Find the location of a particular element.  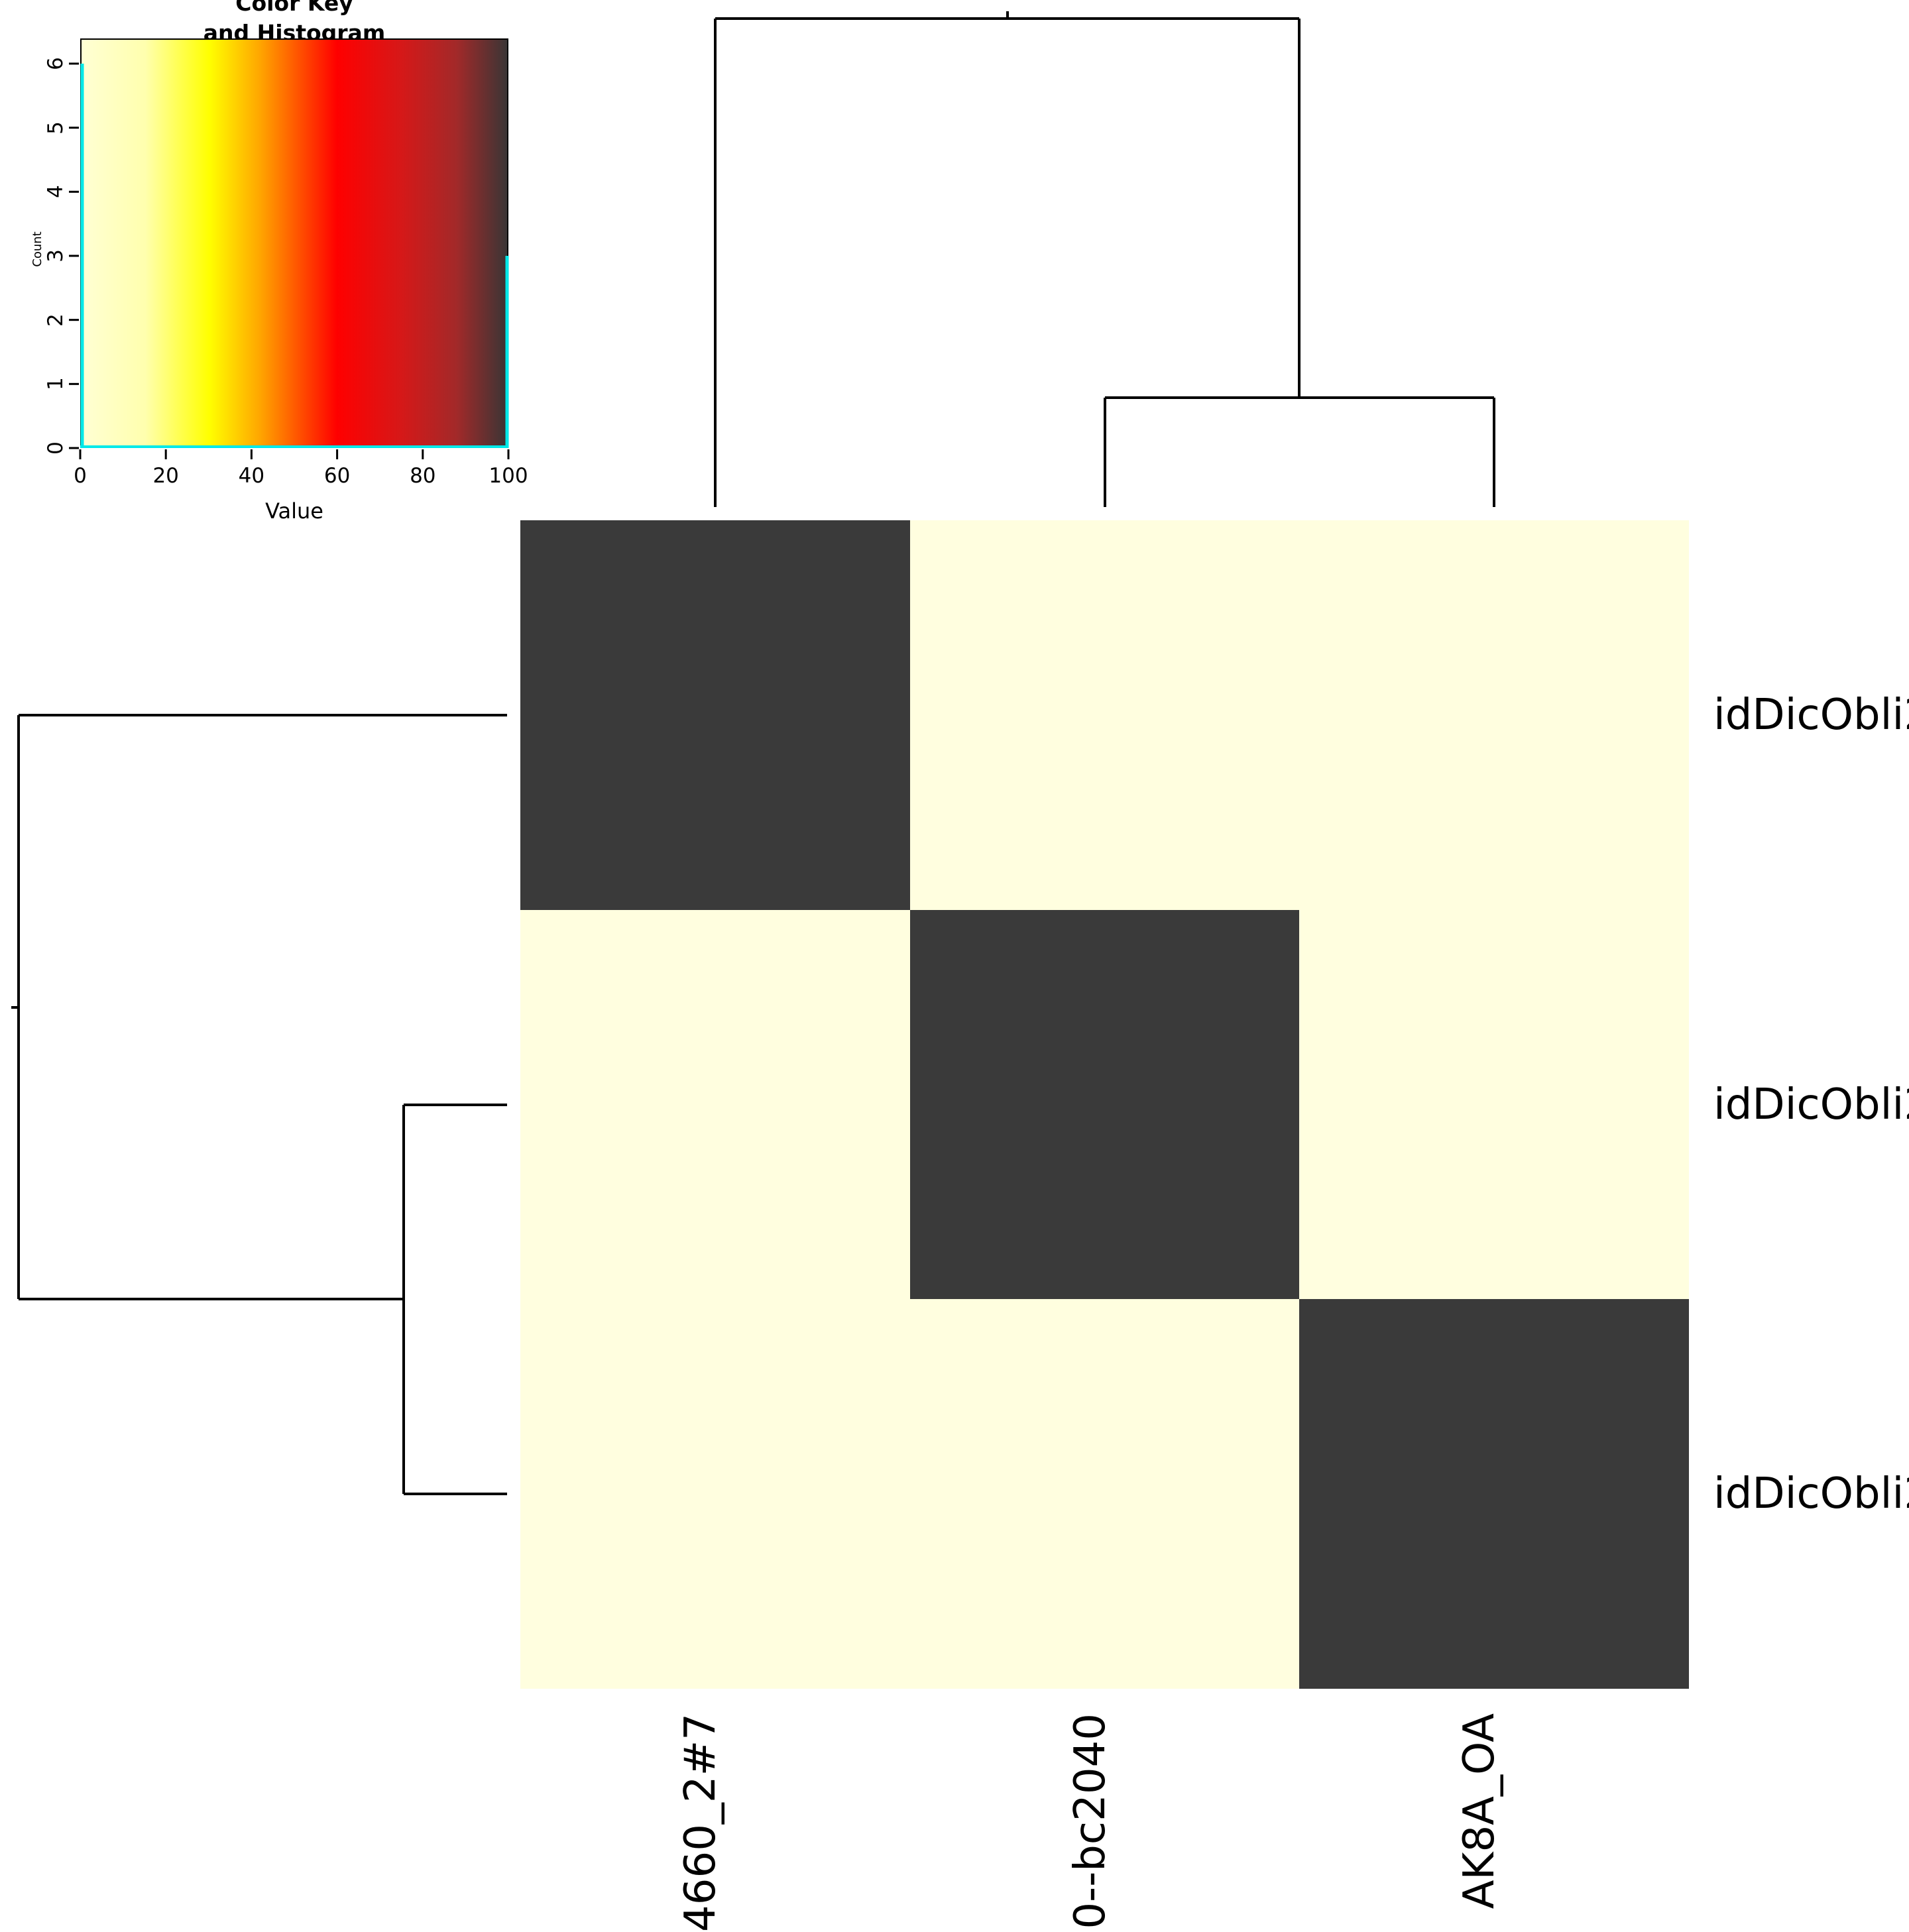

color-key-box is located at coordinates (294, 243).